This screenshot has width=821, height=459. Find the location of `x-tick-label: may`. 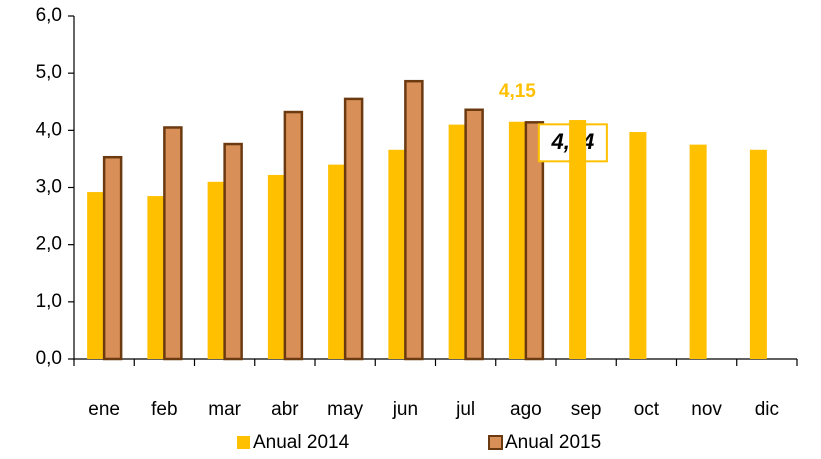

x-tick-label: may is located at coordinates (345, 409).